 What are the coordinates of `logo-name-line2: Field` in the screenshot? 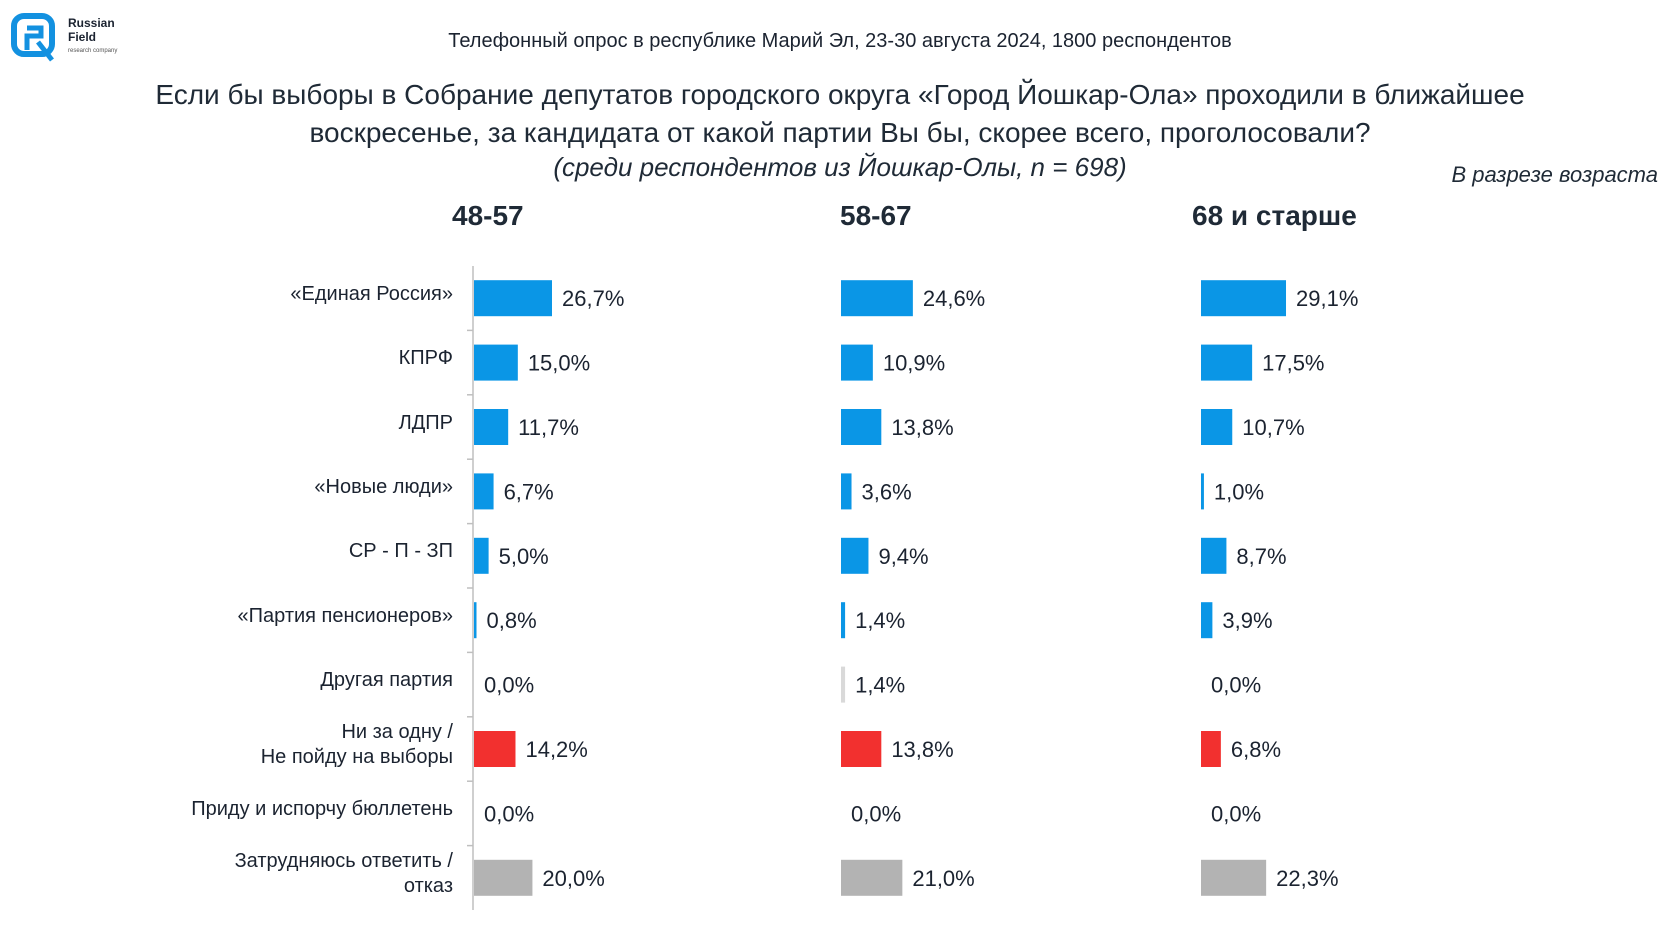 It's located at (82, 37).